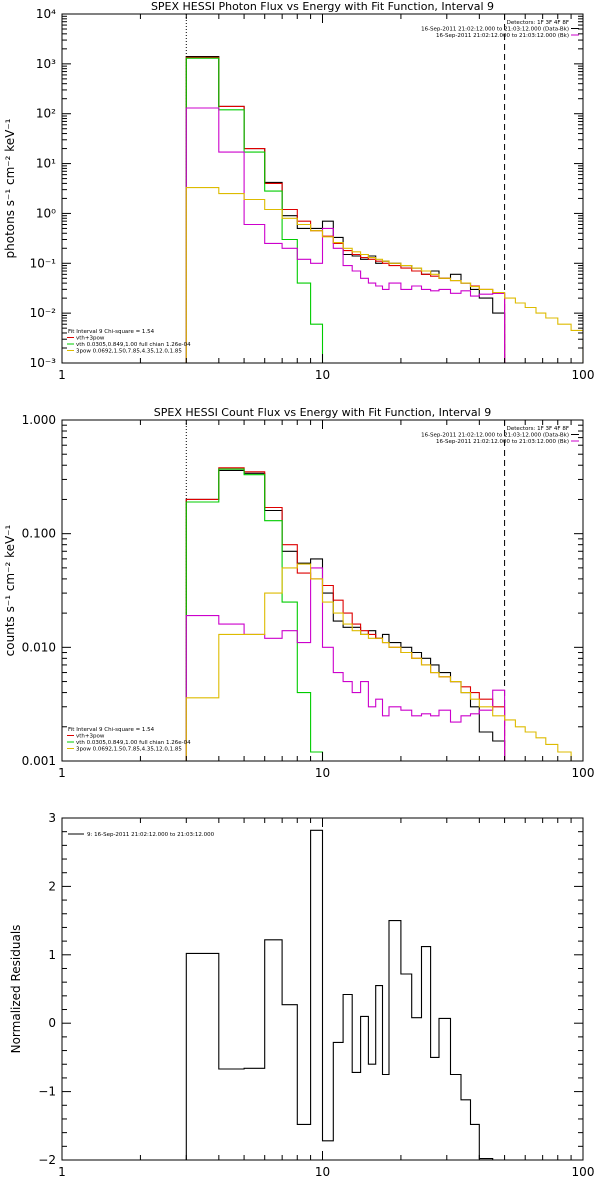  Describe the element at coordinates (52, 955) in the screenshot. I see `y-tick-label: 1` at that location.